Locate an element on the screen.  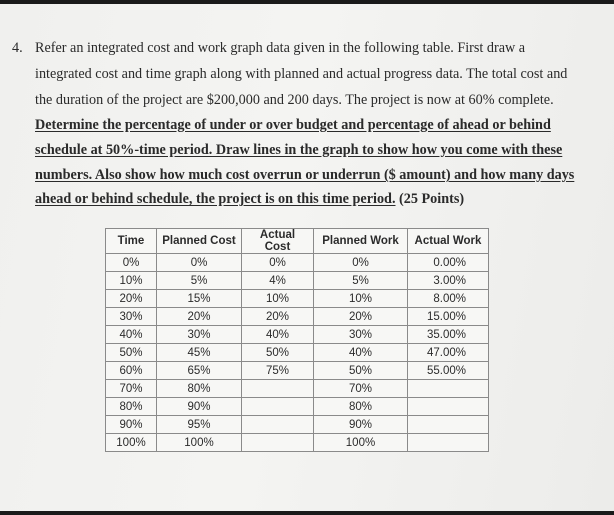
question-points: (25 Points) is located at coordinates (430, 199).